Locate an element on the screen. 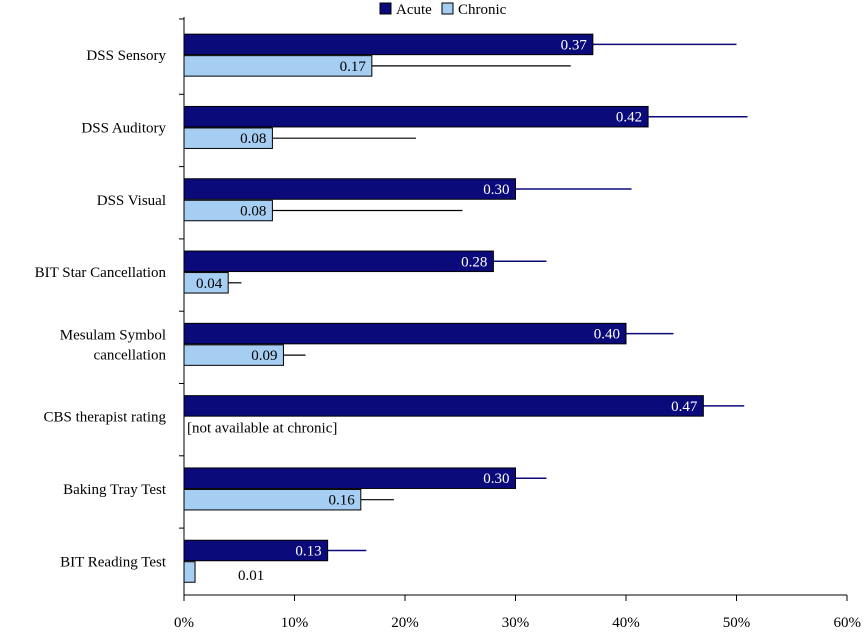 The width and height of the screenshot is (866, 633). x-tick-label: 30% is located at coordinates (516, 623).